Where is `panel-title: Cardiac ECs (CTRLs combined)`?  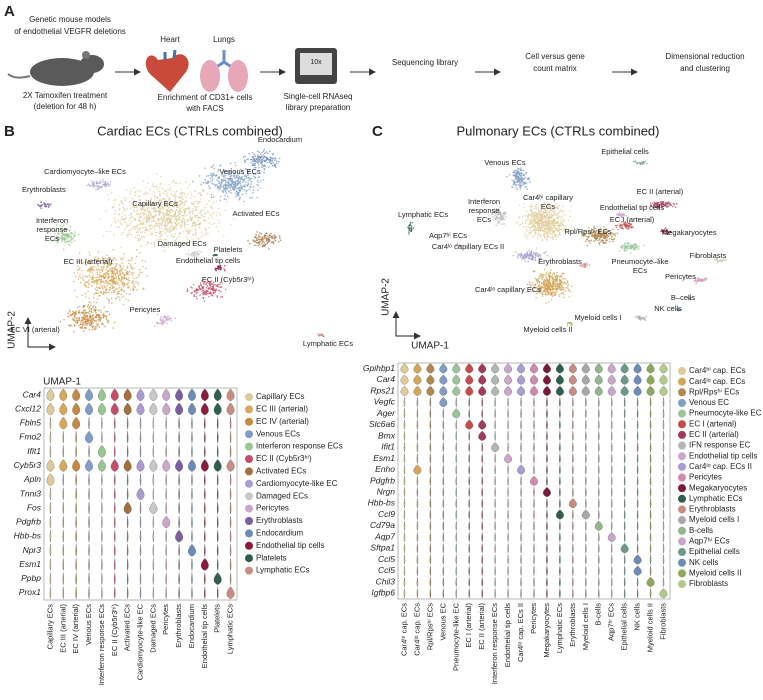 panel-title: Cardiac ECs (CTRLs combined) is located at coordinates (190, 130).